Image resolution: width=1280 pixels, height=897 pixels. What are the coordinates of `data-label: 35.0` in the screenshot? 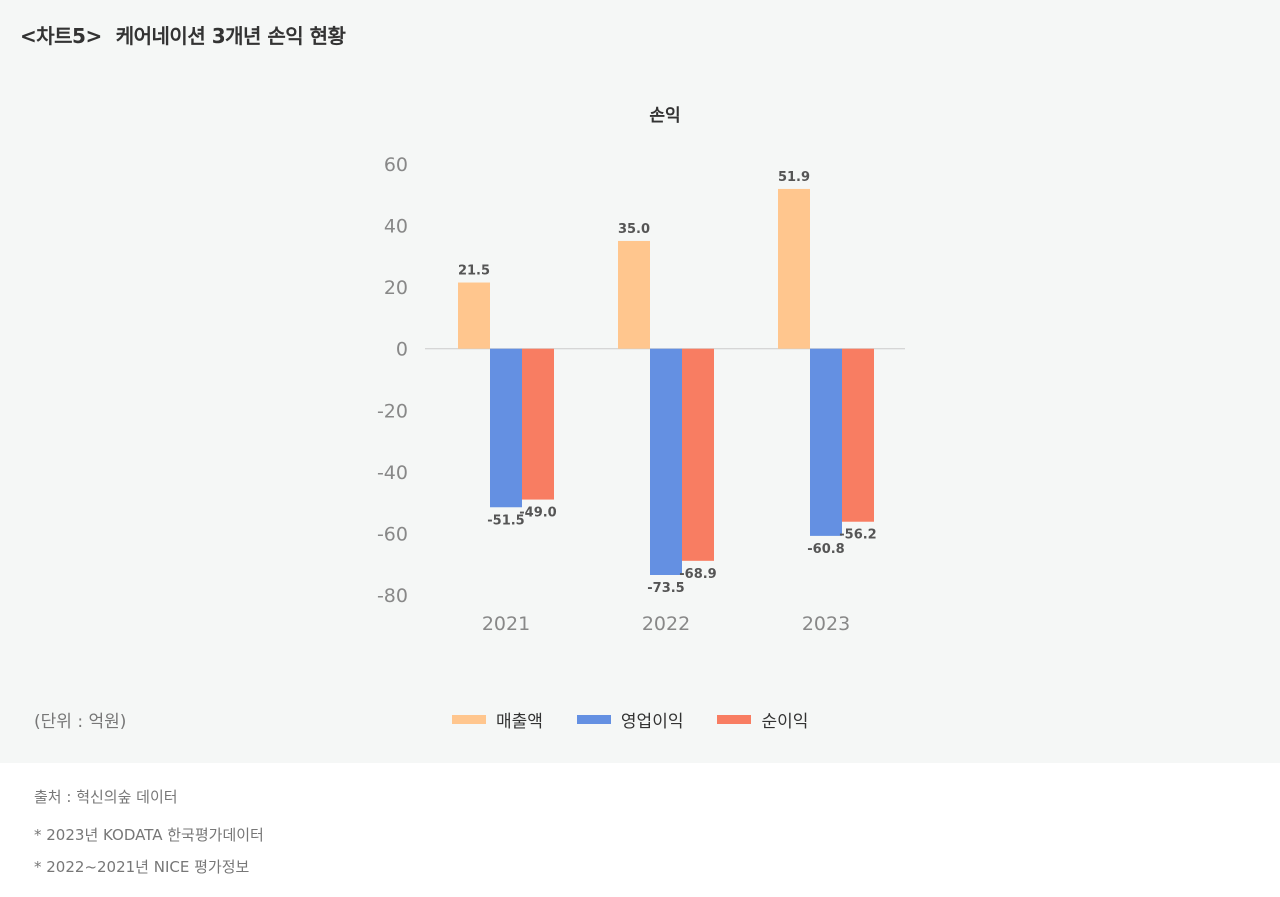 It's located at (634, 229).